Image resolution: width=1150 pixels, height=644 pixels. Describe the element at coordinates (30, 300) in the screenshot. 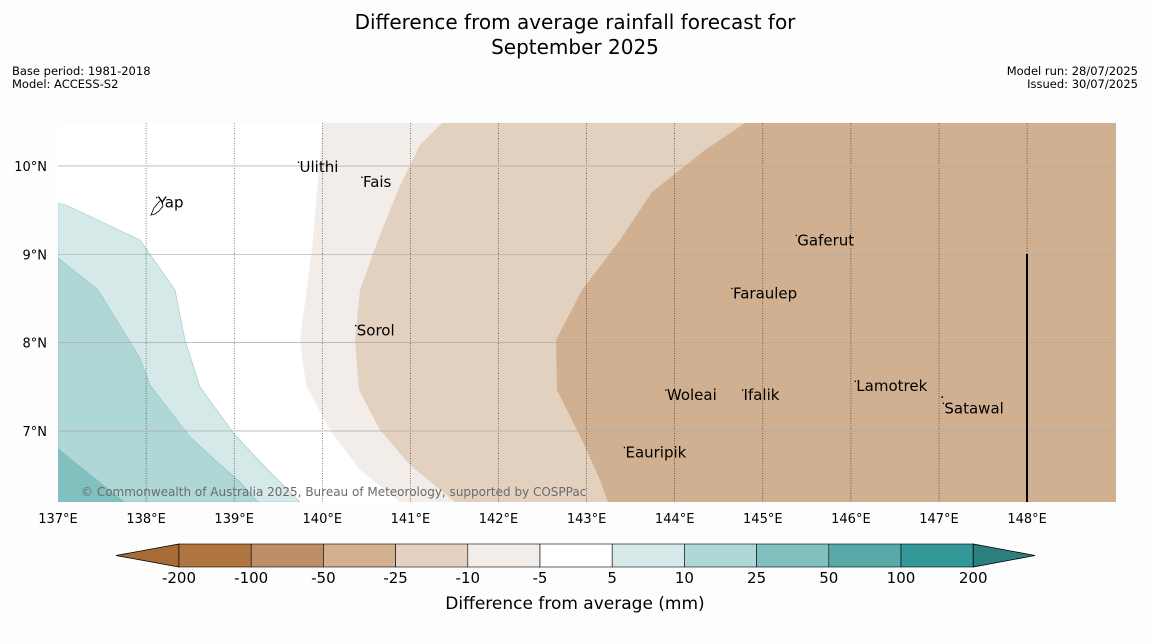

I see `latitude-tick-labels: 10°N 9°N 8°N 7°N` at that location.